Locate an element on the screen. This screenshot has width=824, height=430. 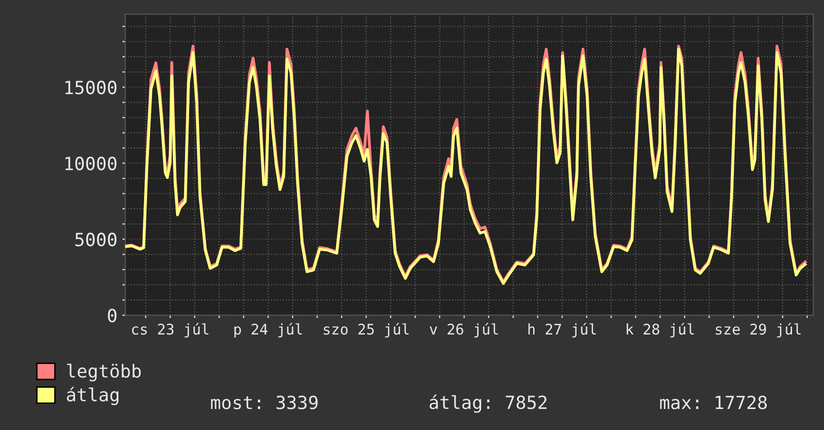
text: átlag: 7852 is located at coordinates (488, 403).